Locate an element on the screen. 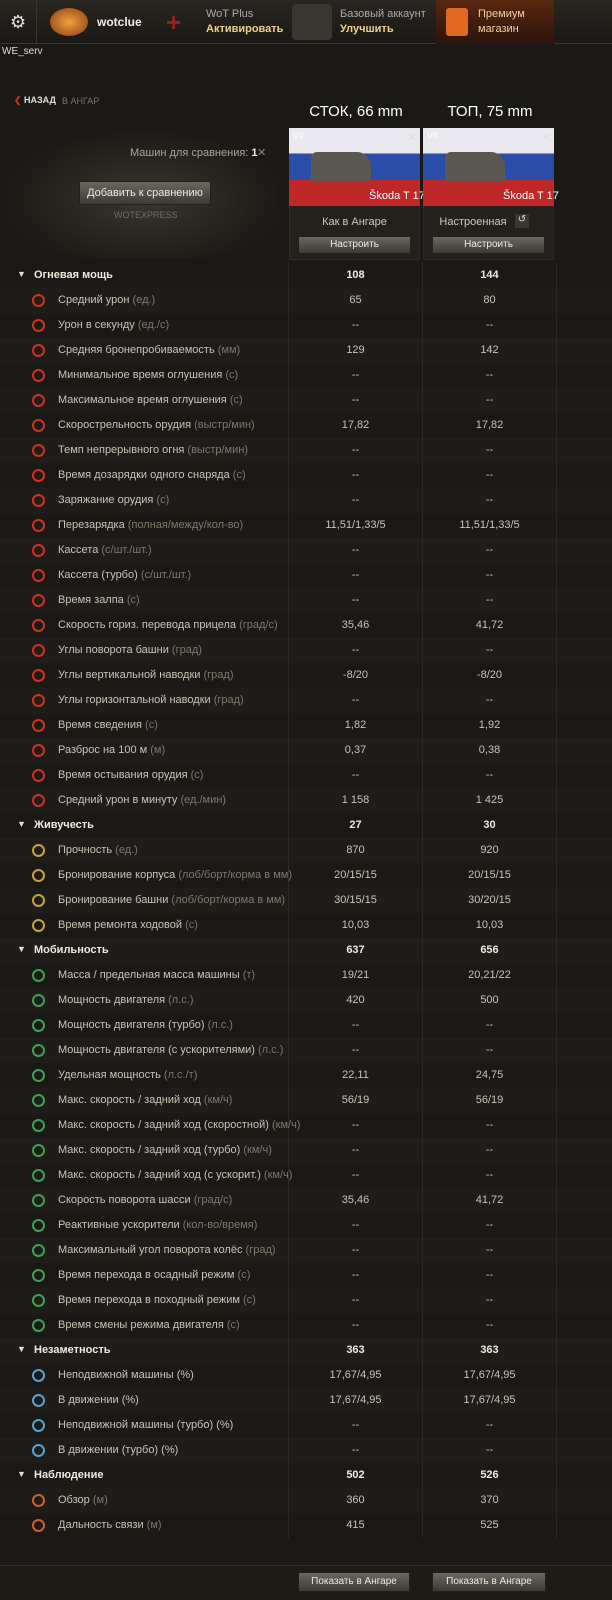 The height and width of the screenshot is (1600, 612). stat-name: Максимальный угол поворота колёс is located at coordinates (150, 1250).